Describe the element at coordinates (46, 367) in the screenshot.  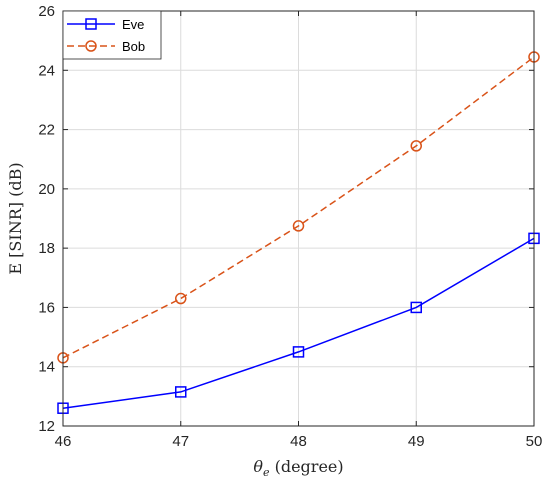
I see `y-tick-label: 14` at that location.